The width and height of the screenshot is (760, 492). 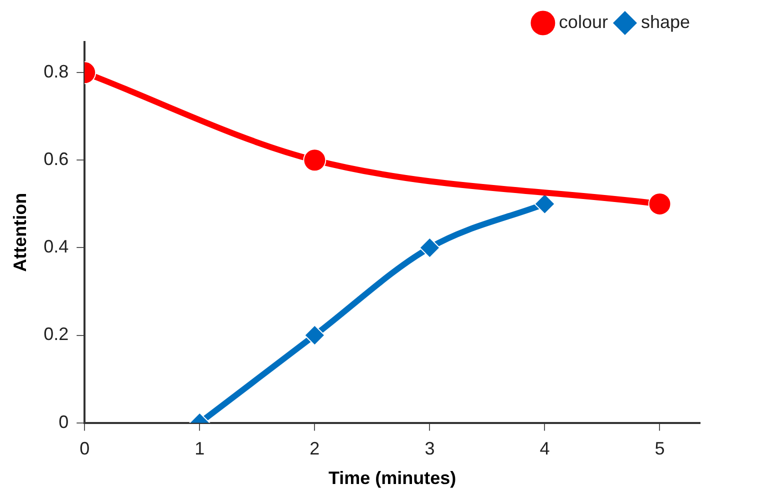 What do you see at coordinates (665, 22) in the screenshot?
I see `legend-label: shape` at bounding box center [665, 22].